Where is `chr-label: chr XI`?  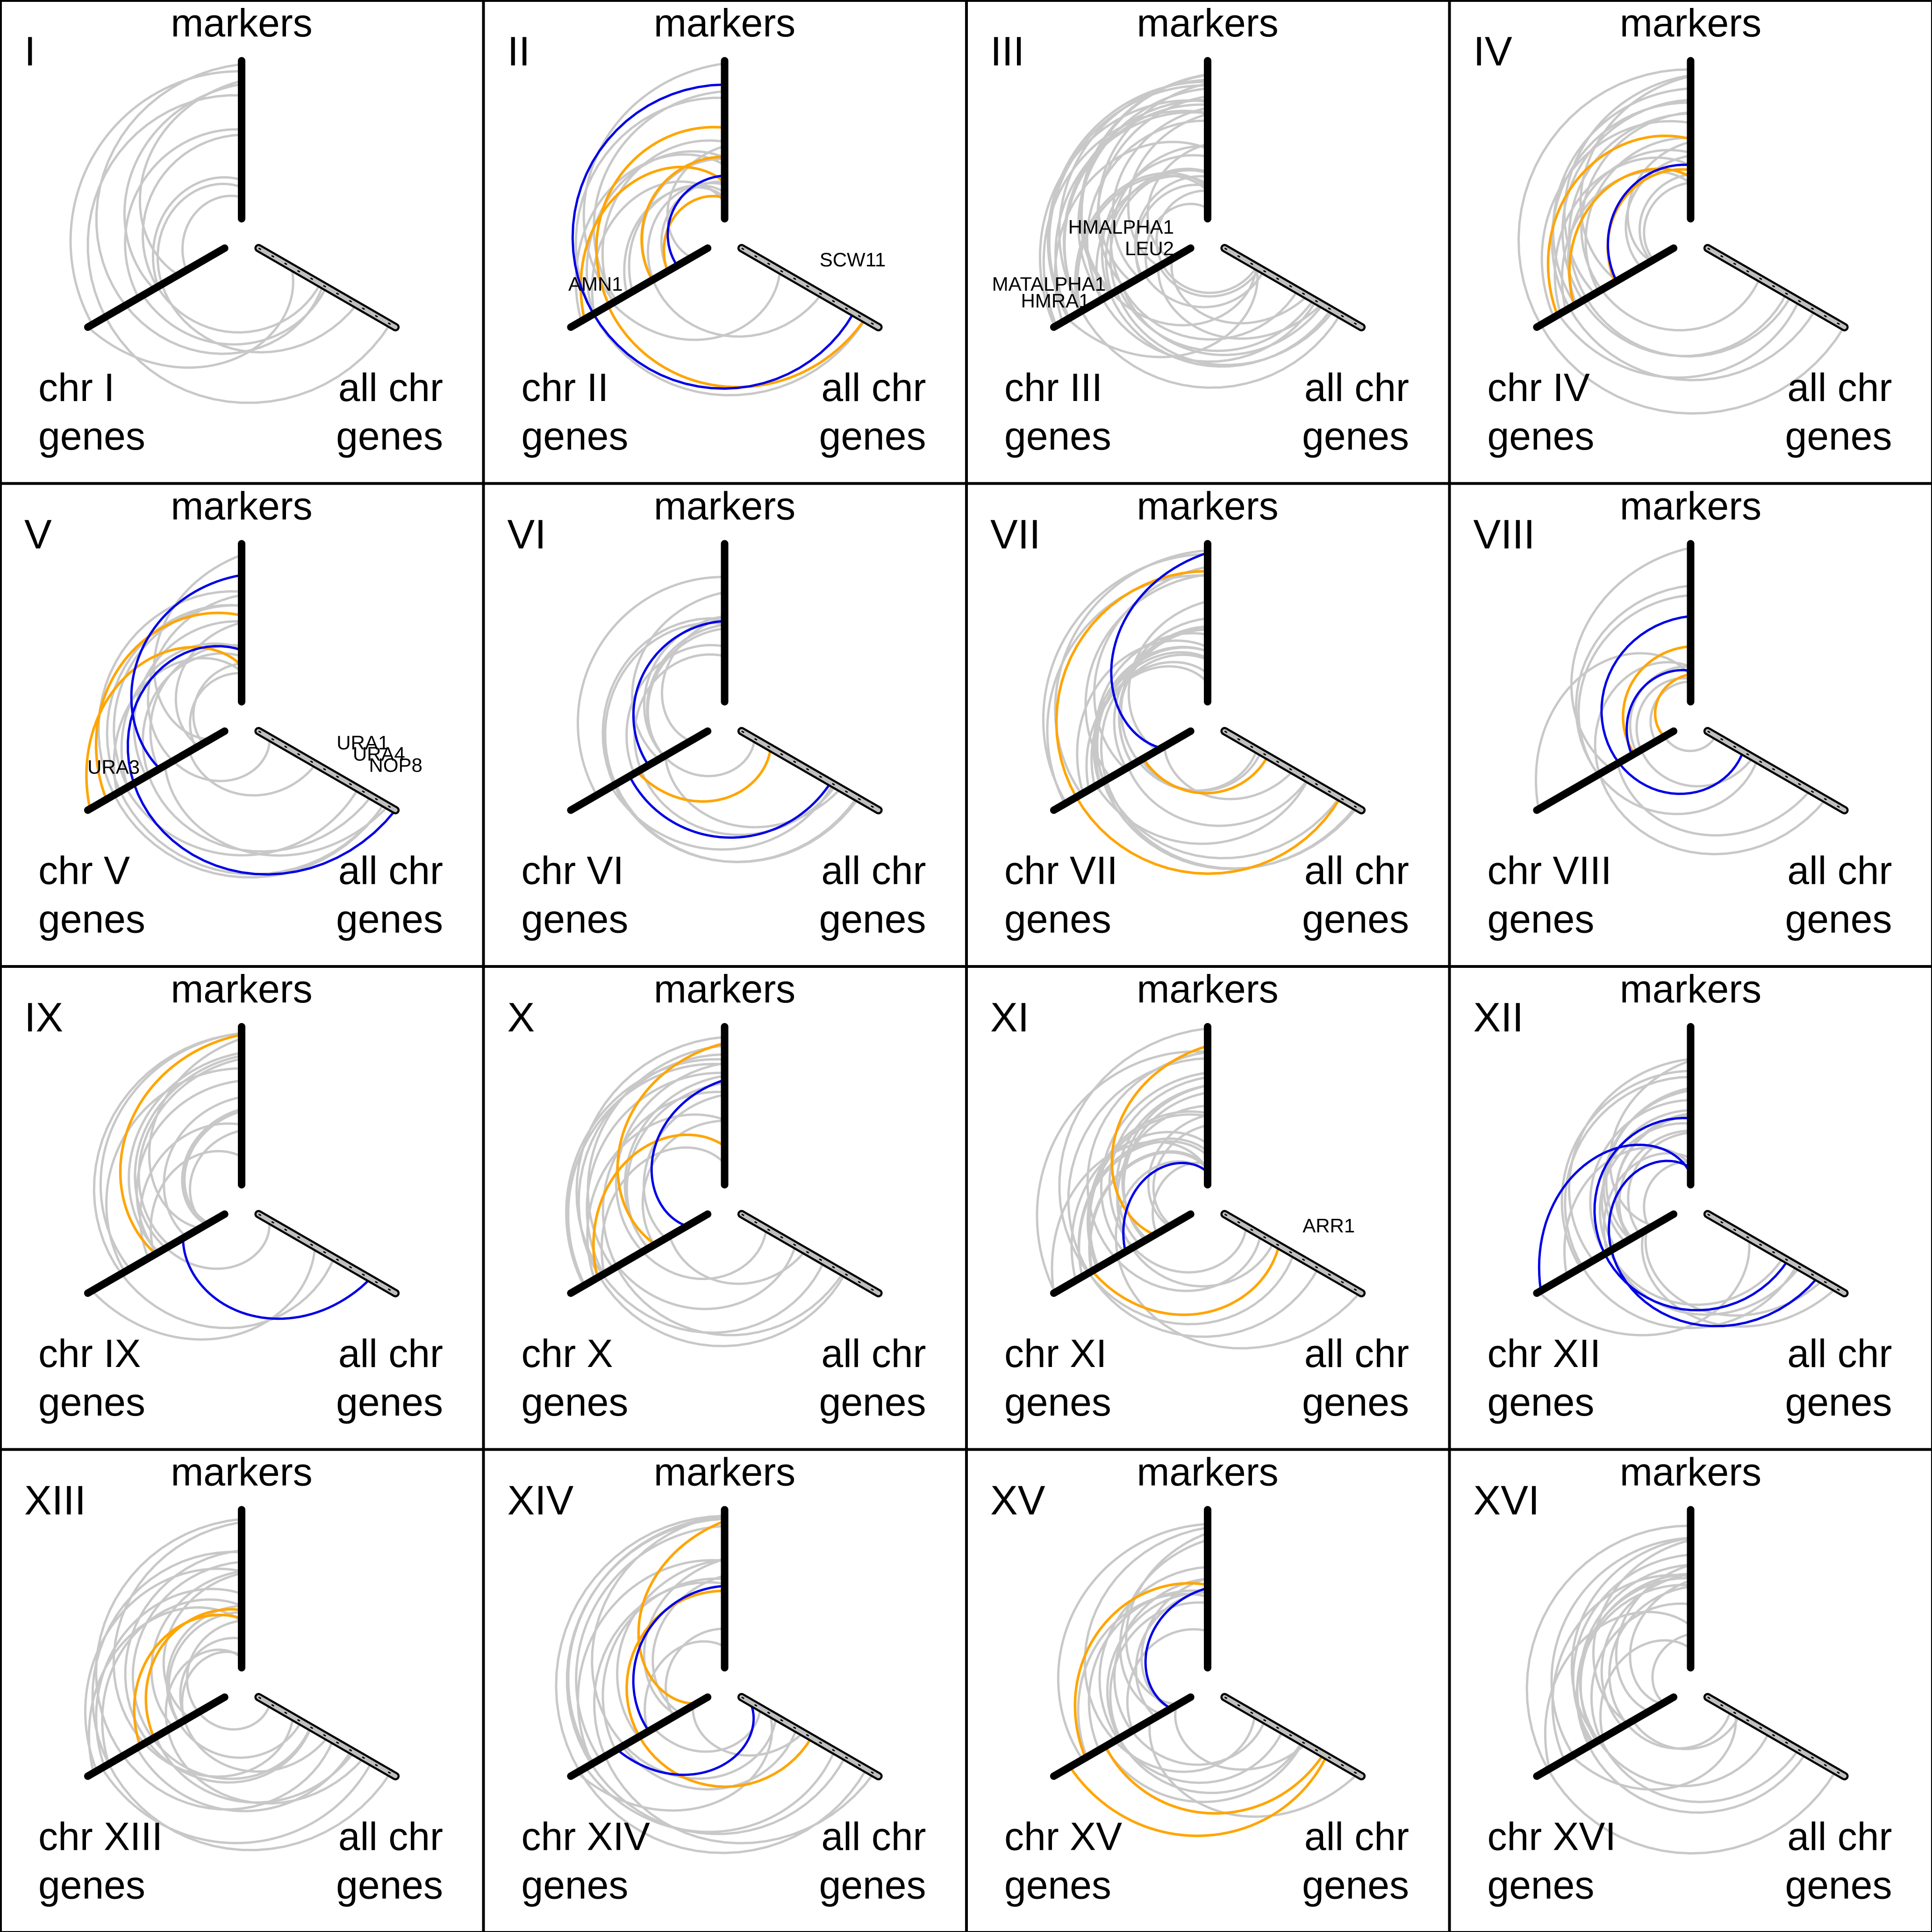 chr-label: chr XI is located at coordinates (1055, 1353).